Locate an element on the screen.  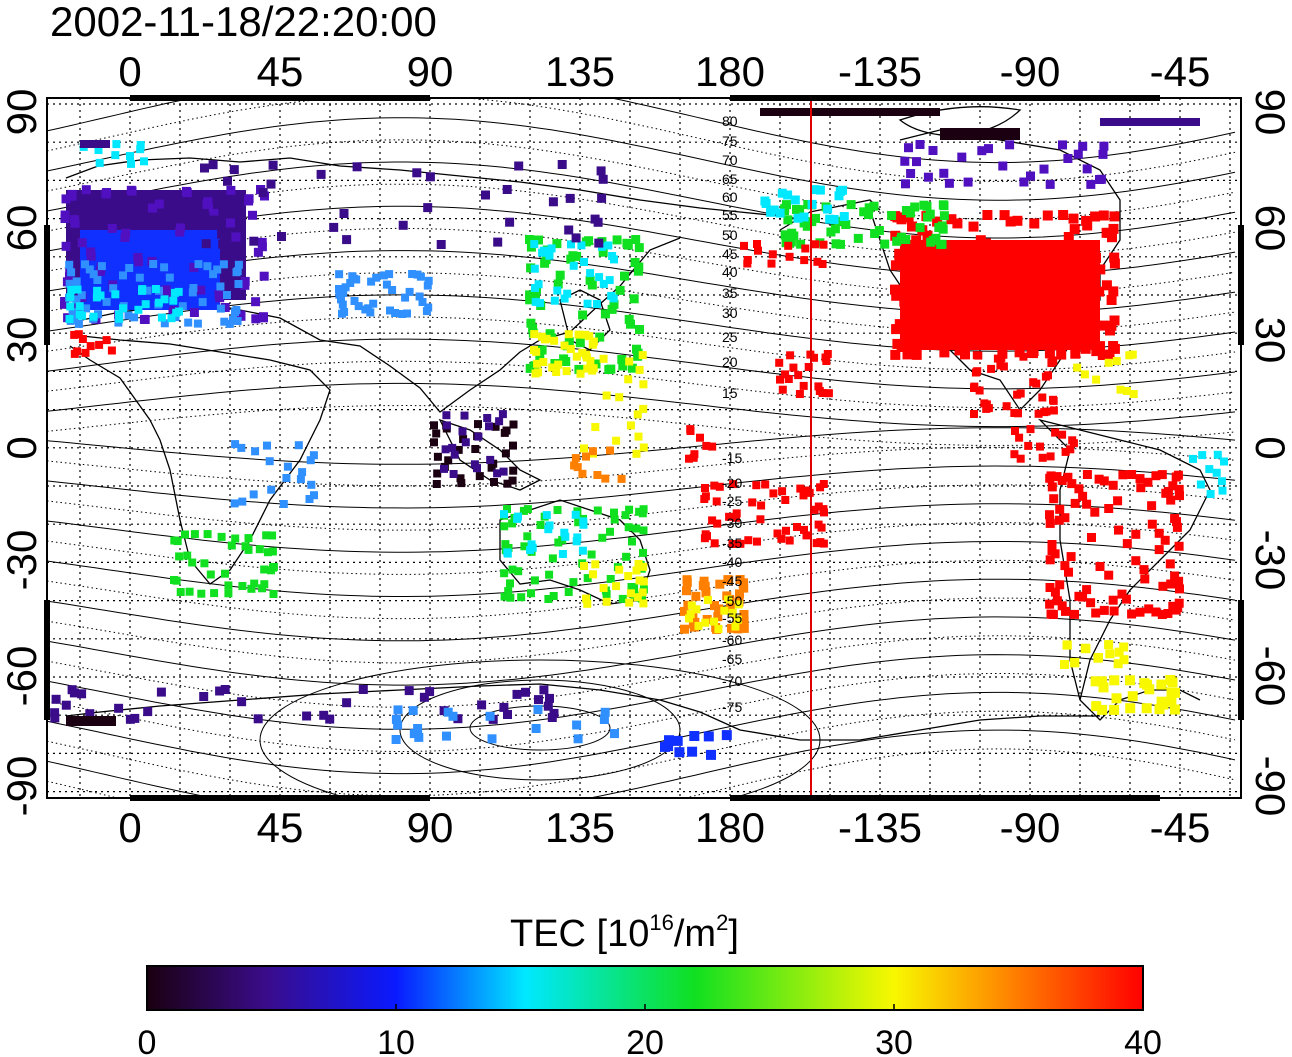
colorbar-tick-label: 40 is located at coordinates (1143, 1040).